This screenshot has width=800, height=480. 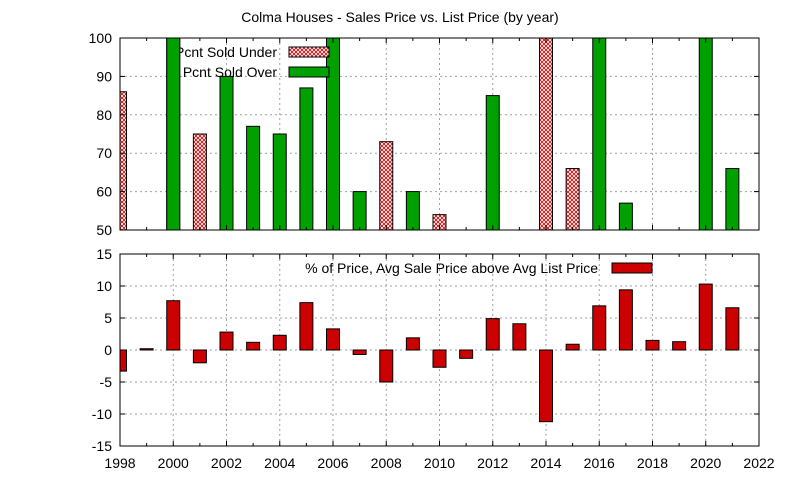 What do you see at coordinates (332, 463) in the screenshot?
I see `x-tick-label: 2006` at bounding box center [332, 463].